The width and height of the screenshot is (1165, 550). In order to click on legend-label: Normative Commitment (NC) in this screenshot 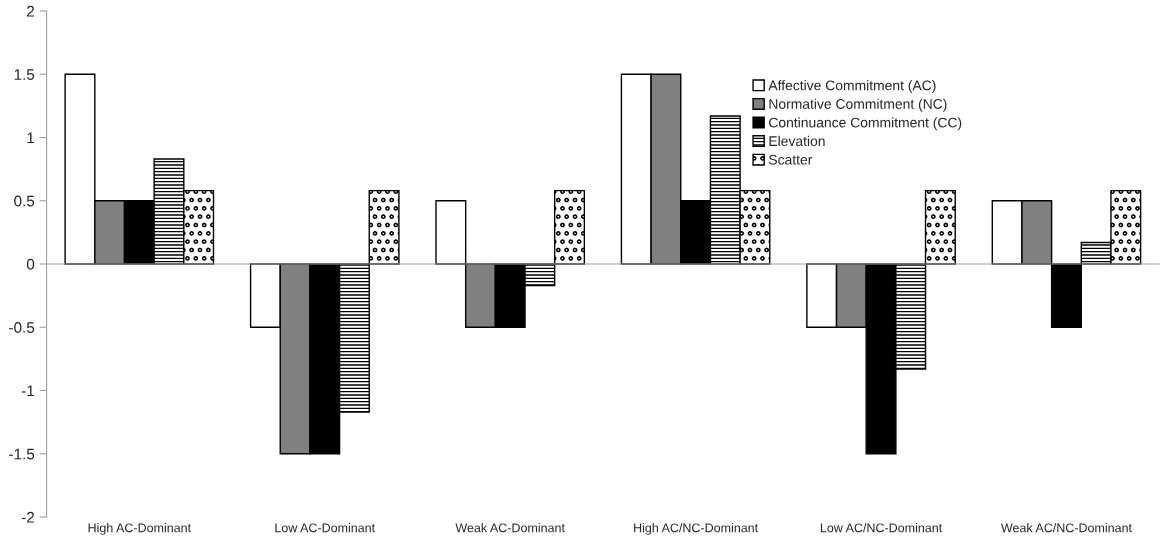, I will do `click(858, 105)`.